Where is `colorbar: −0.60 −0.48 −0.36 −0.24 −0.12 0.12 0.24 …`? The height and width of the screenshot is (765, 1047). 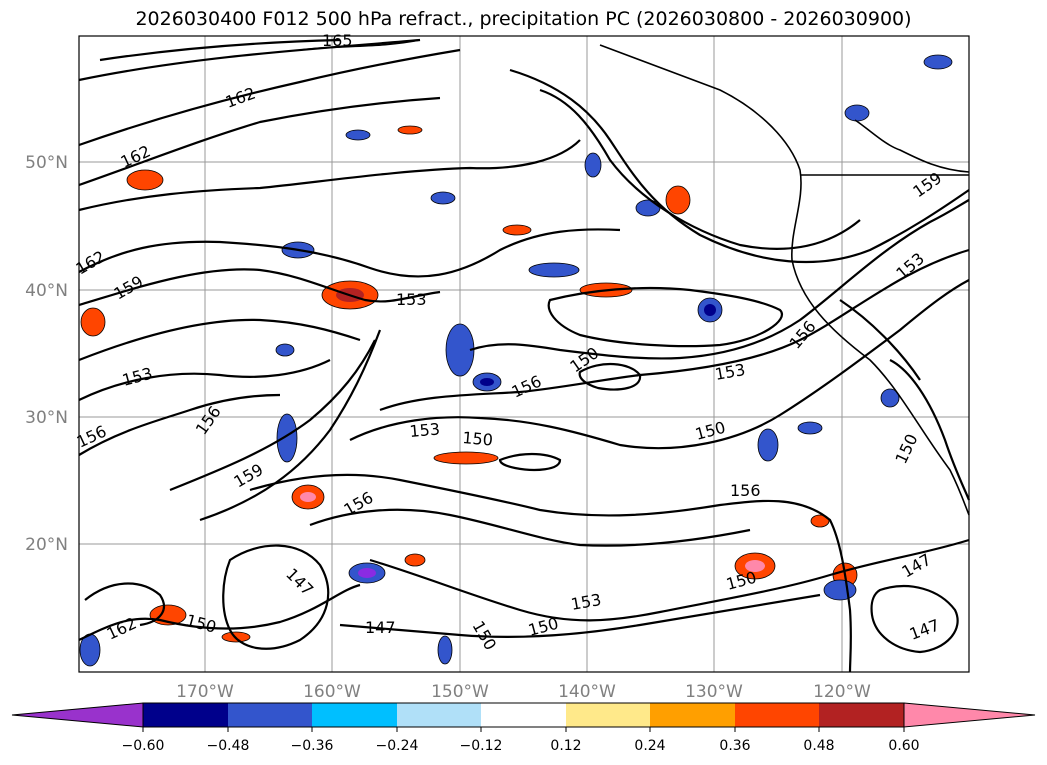 colorbar: −0.60 −0.48 −0.36 −0.24 −0.12 0.12 0.24 … is located at coordinates (523, 728).